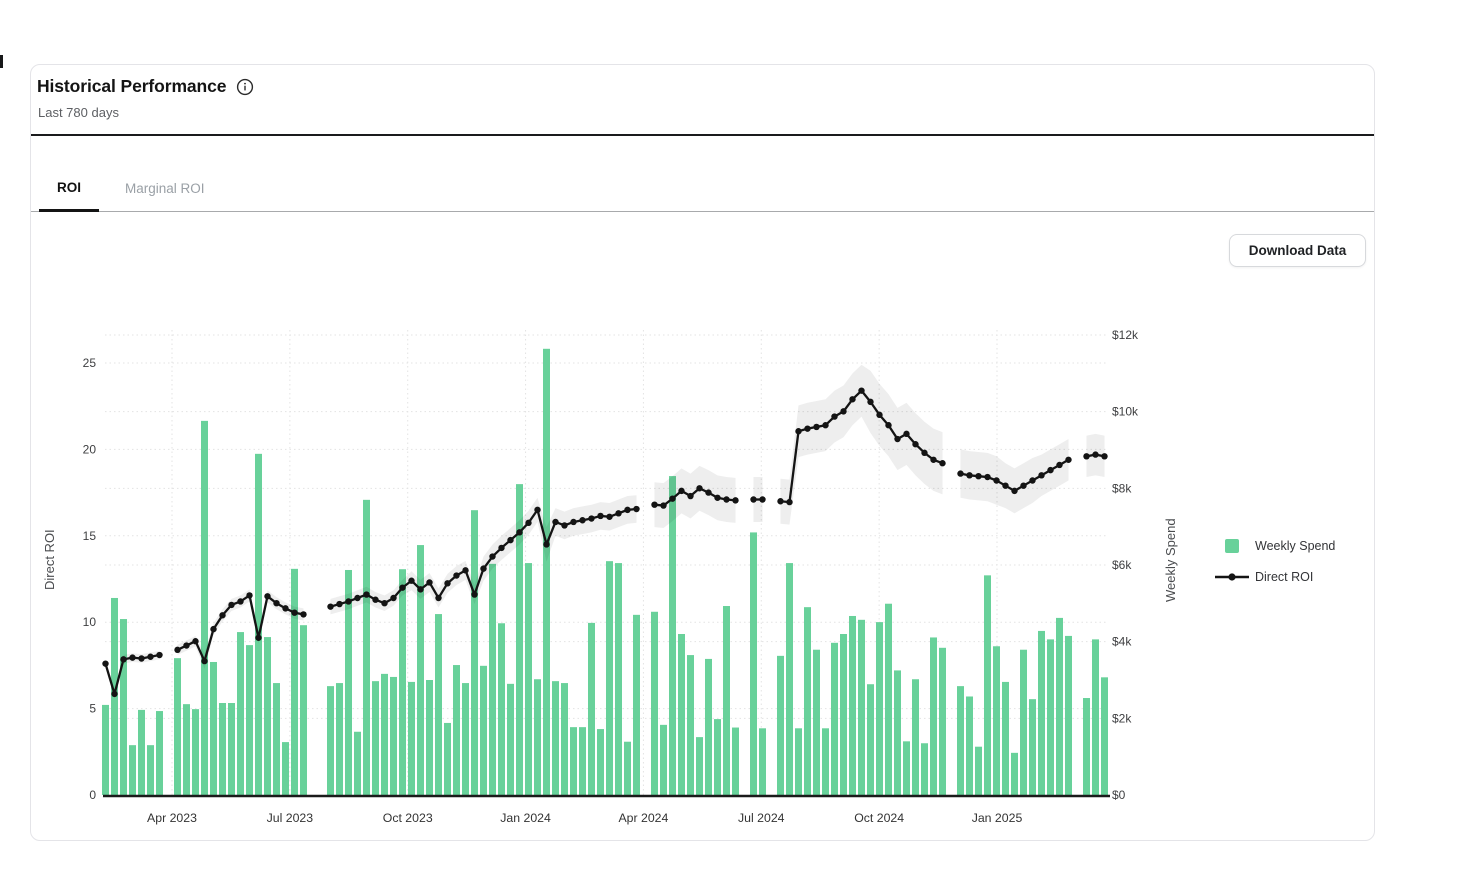  I want to click on svg-text: 15, so click(90, 536).